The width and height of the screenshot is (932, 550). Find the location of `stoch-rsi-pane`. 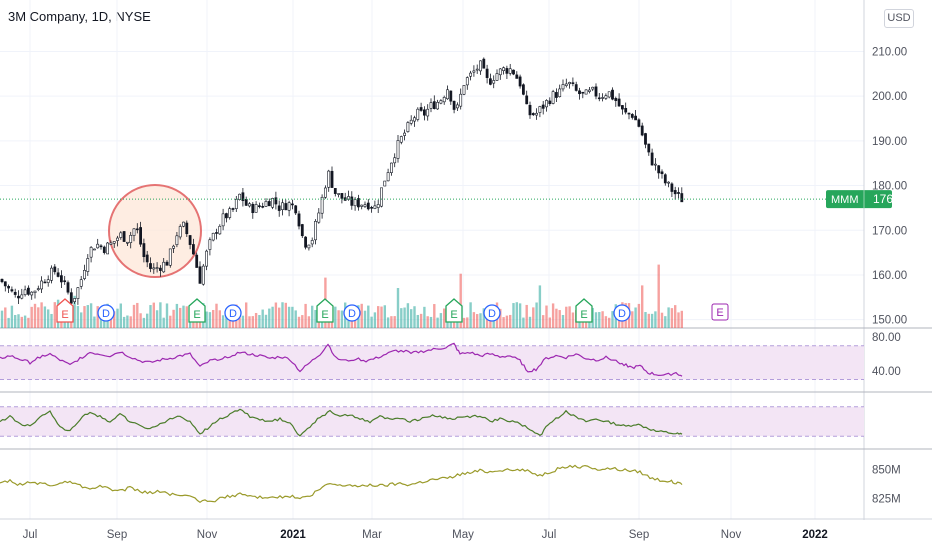

stoch-rsi-pane is located at coordinates (432, 421).